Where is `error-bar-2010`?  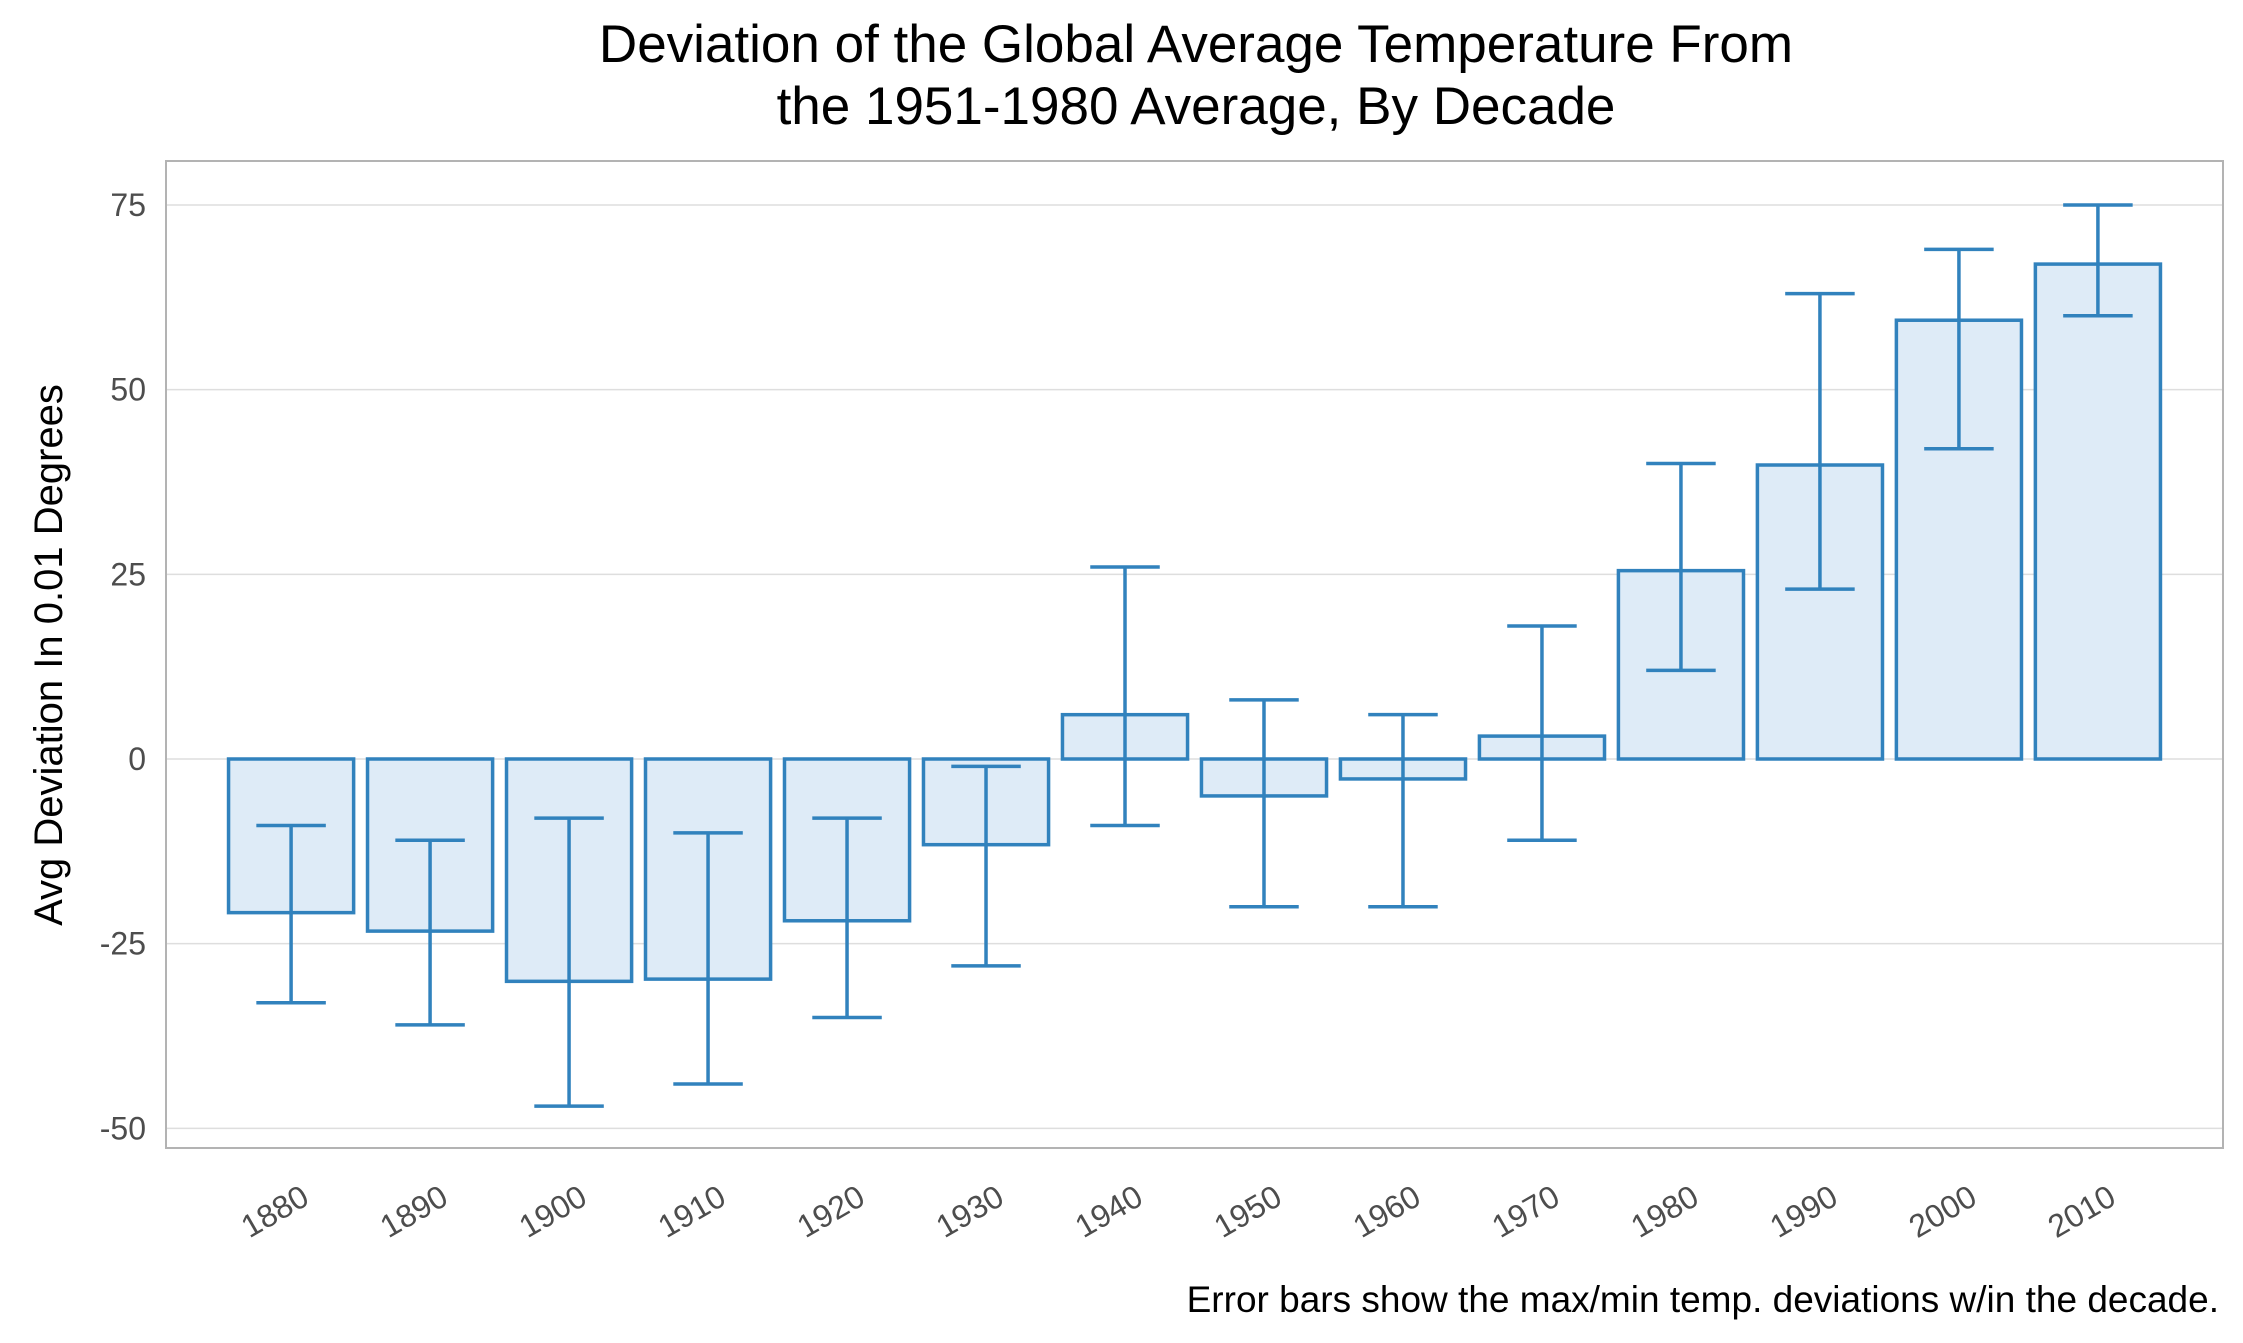 error-bar-2010 is located at coordinates (2098, 260).